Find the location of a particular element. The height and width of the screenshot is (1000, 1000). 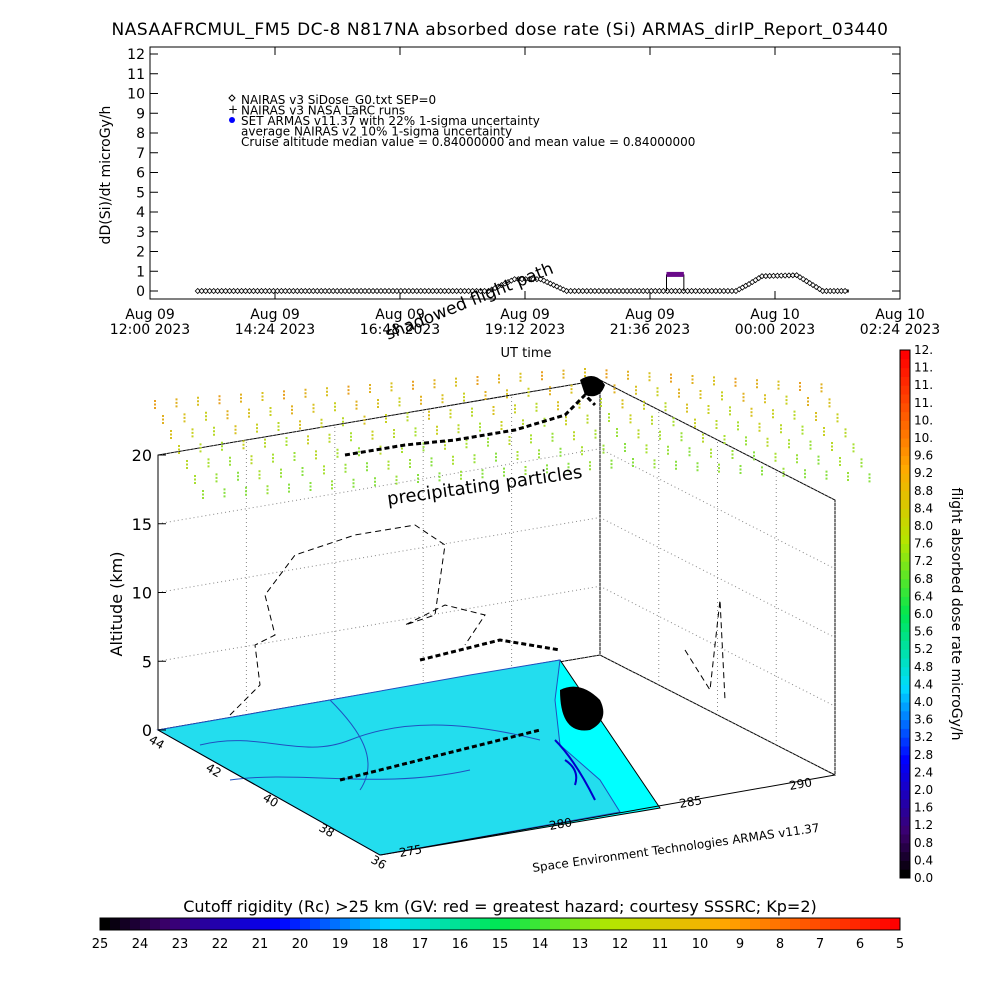

z-axis-label: Altitude (km) is located at coordinates (116, 604).